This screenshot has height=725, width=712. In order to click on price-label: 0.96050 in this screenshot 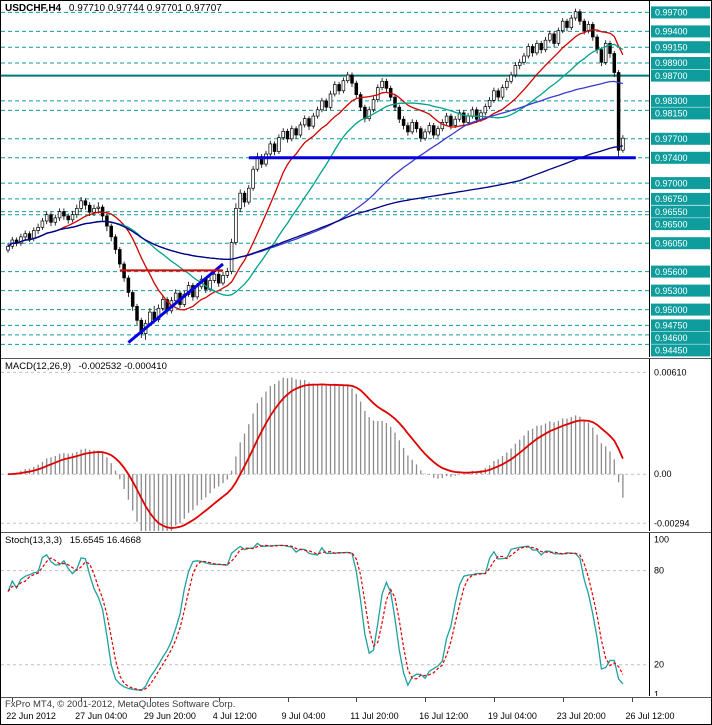, I will do `click(671, 243)`.